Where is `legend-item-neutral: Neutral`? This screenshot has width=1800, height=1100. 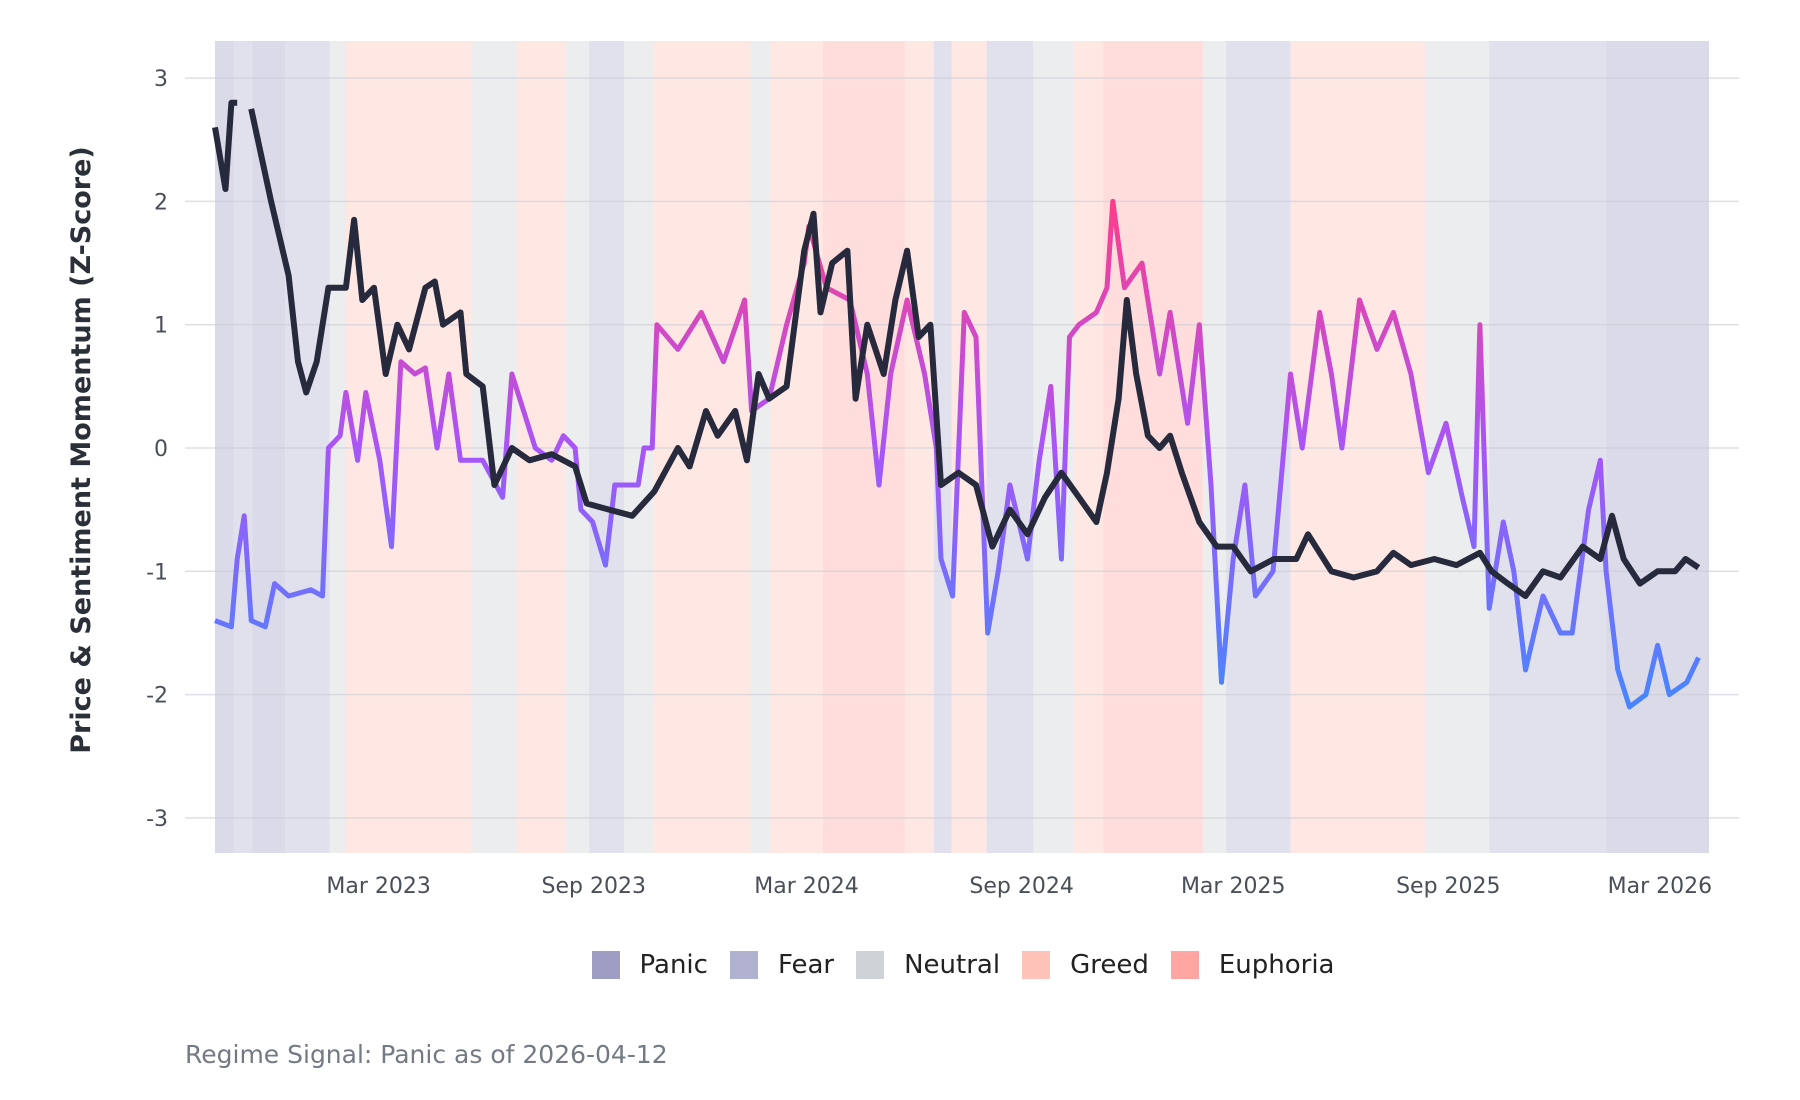 legend-item-neutral: Neutral is located at coordinates (928, 965).